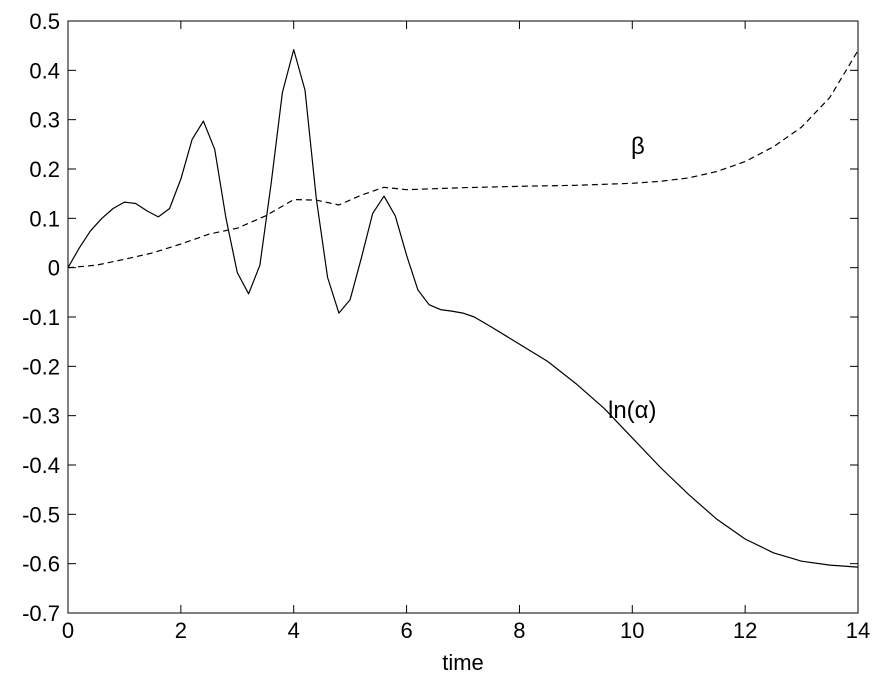 Image resolution: width=879 pixels, height=679 pixels. I want to click on y-tick-label: -0.7, so click(41, 613).